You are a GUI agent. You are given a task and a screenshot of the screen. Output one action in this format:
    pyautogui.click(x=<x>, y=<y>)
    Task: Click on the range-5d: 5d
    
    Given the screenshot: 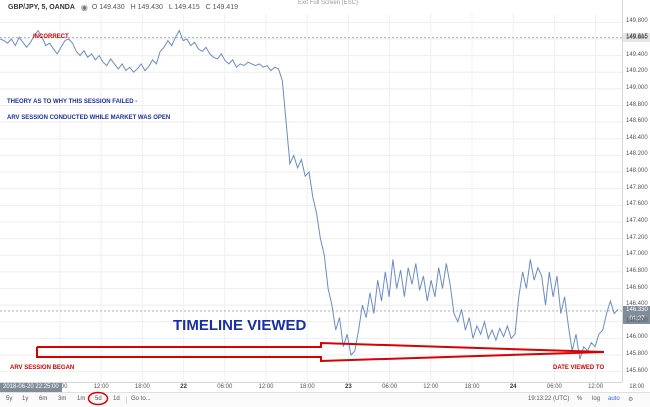 What is the action you would take?
    pyautogui.click(x=98, y=399)
    